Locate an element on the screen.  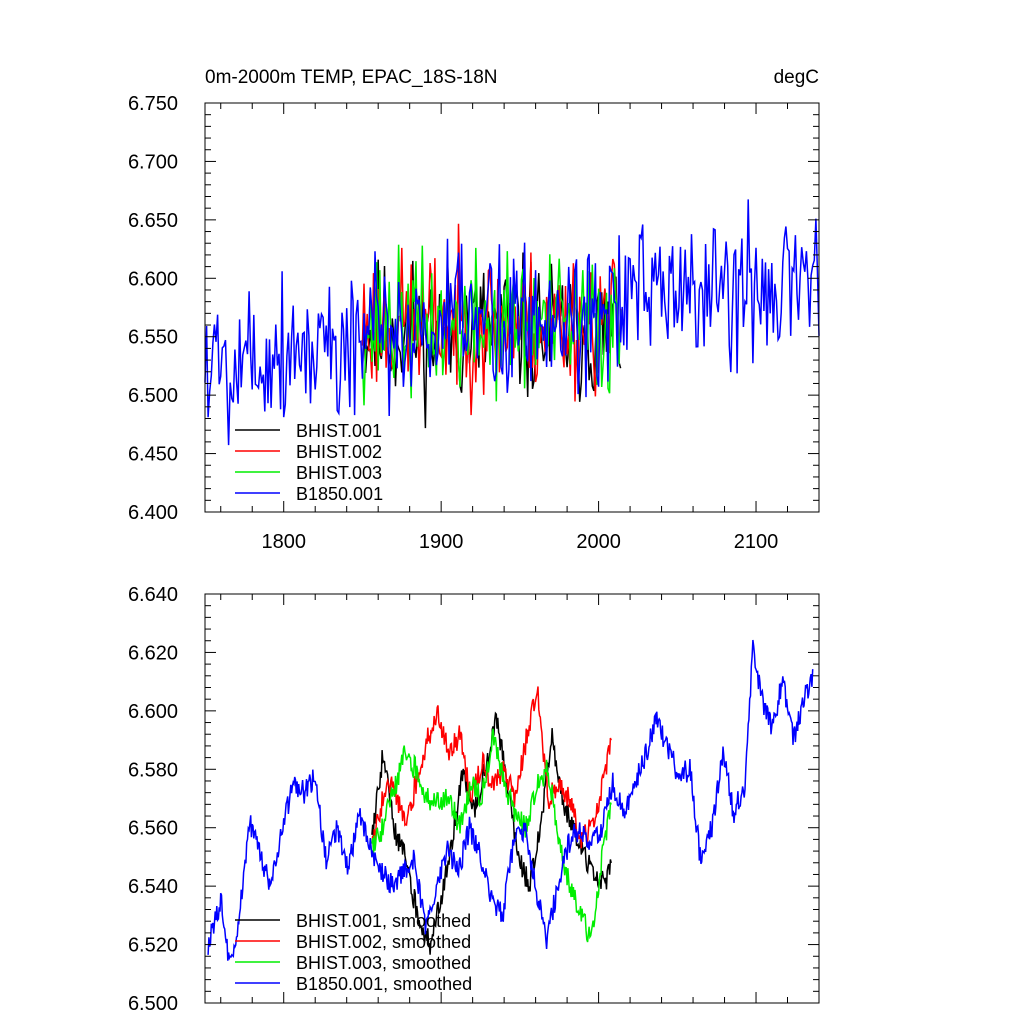
series-line-bhist-003-smoothed is located at coordinates (491, 835).